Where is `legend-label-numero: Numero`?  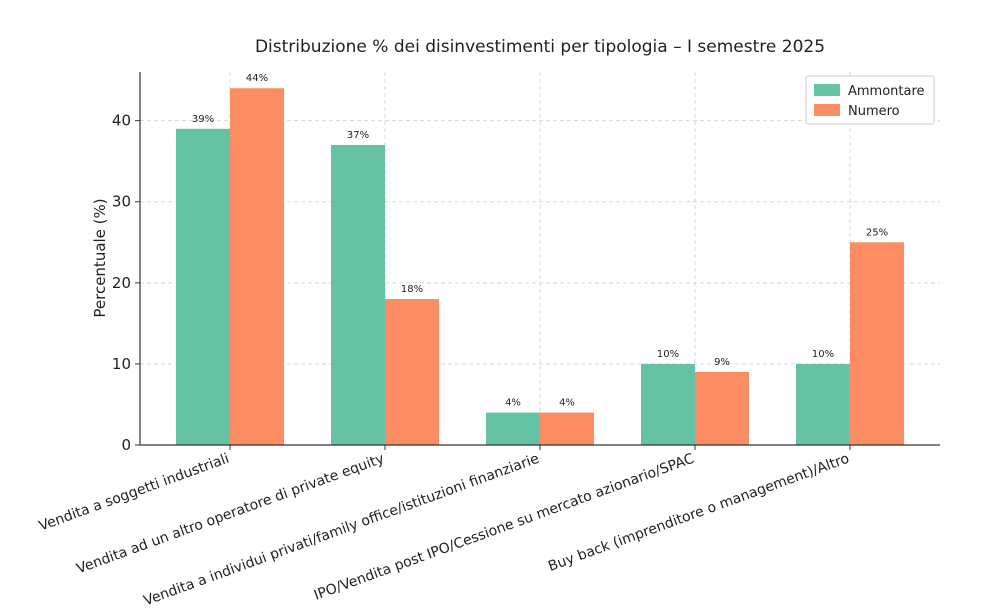
legend-label-numero: Numero is located at coordinates (874, 111).